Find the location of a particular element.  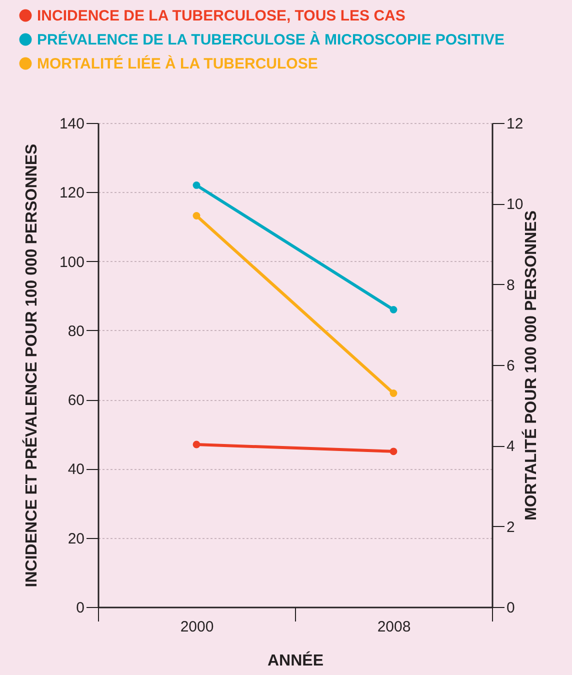

y2-tick-label: 0 is located at coordinates (510, 608).